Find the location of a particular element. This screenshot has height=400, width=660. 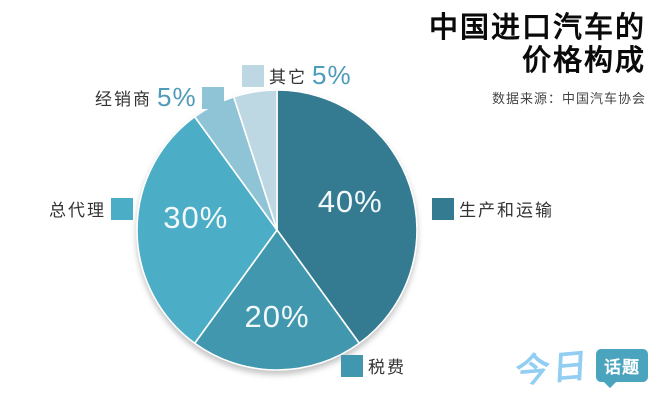

legend-item-general-agent: 总代理 is located at coordinates (88, 208).